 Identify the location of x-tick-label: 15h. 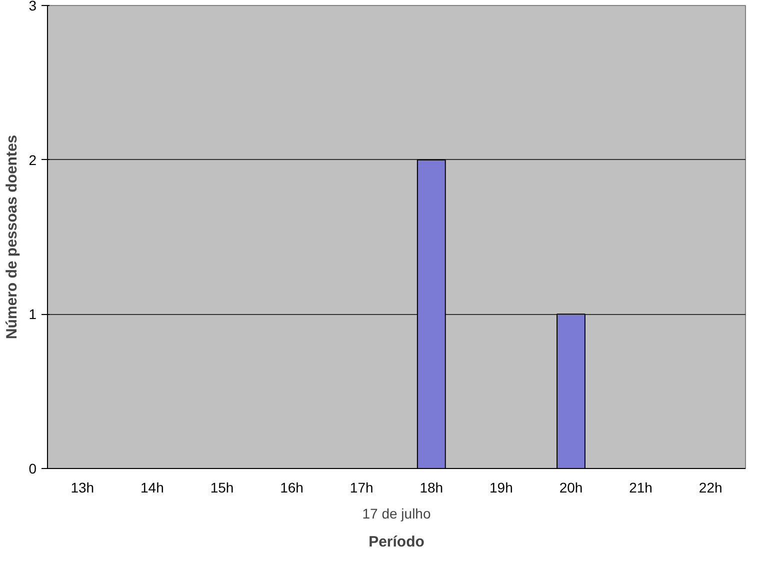
(222, 488).